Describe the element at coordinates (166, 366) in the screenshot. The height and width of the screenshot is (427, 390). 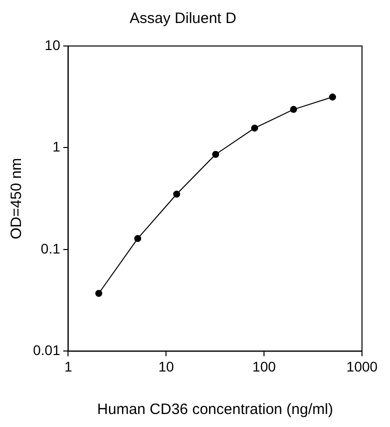
I see `x-tick-label: 10` at that location.